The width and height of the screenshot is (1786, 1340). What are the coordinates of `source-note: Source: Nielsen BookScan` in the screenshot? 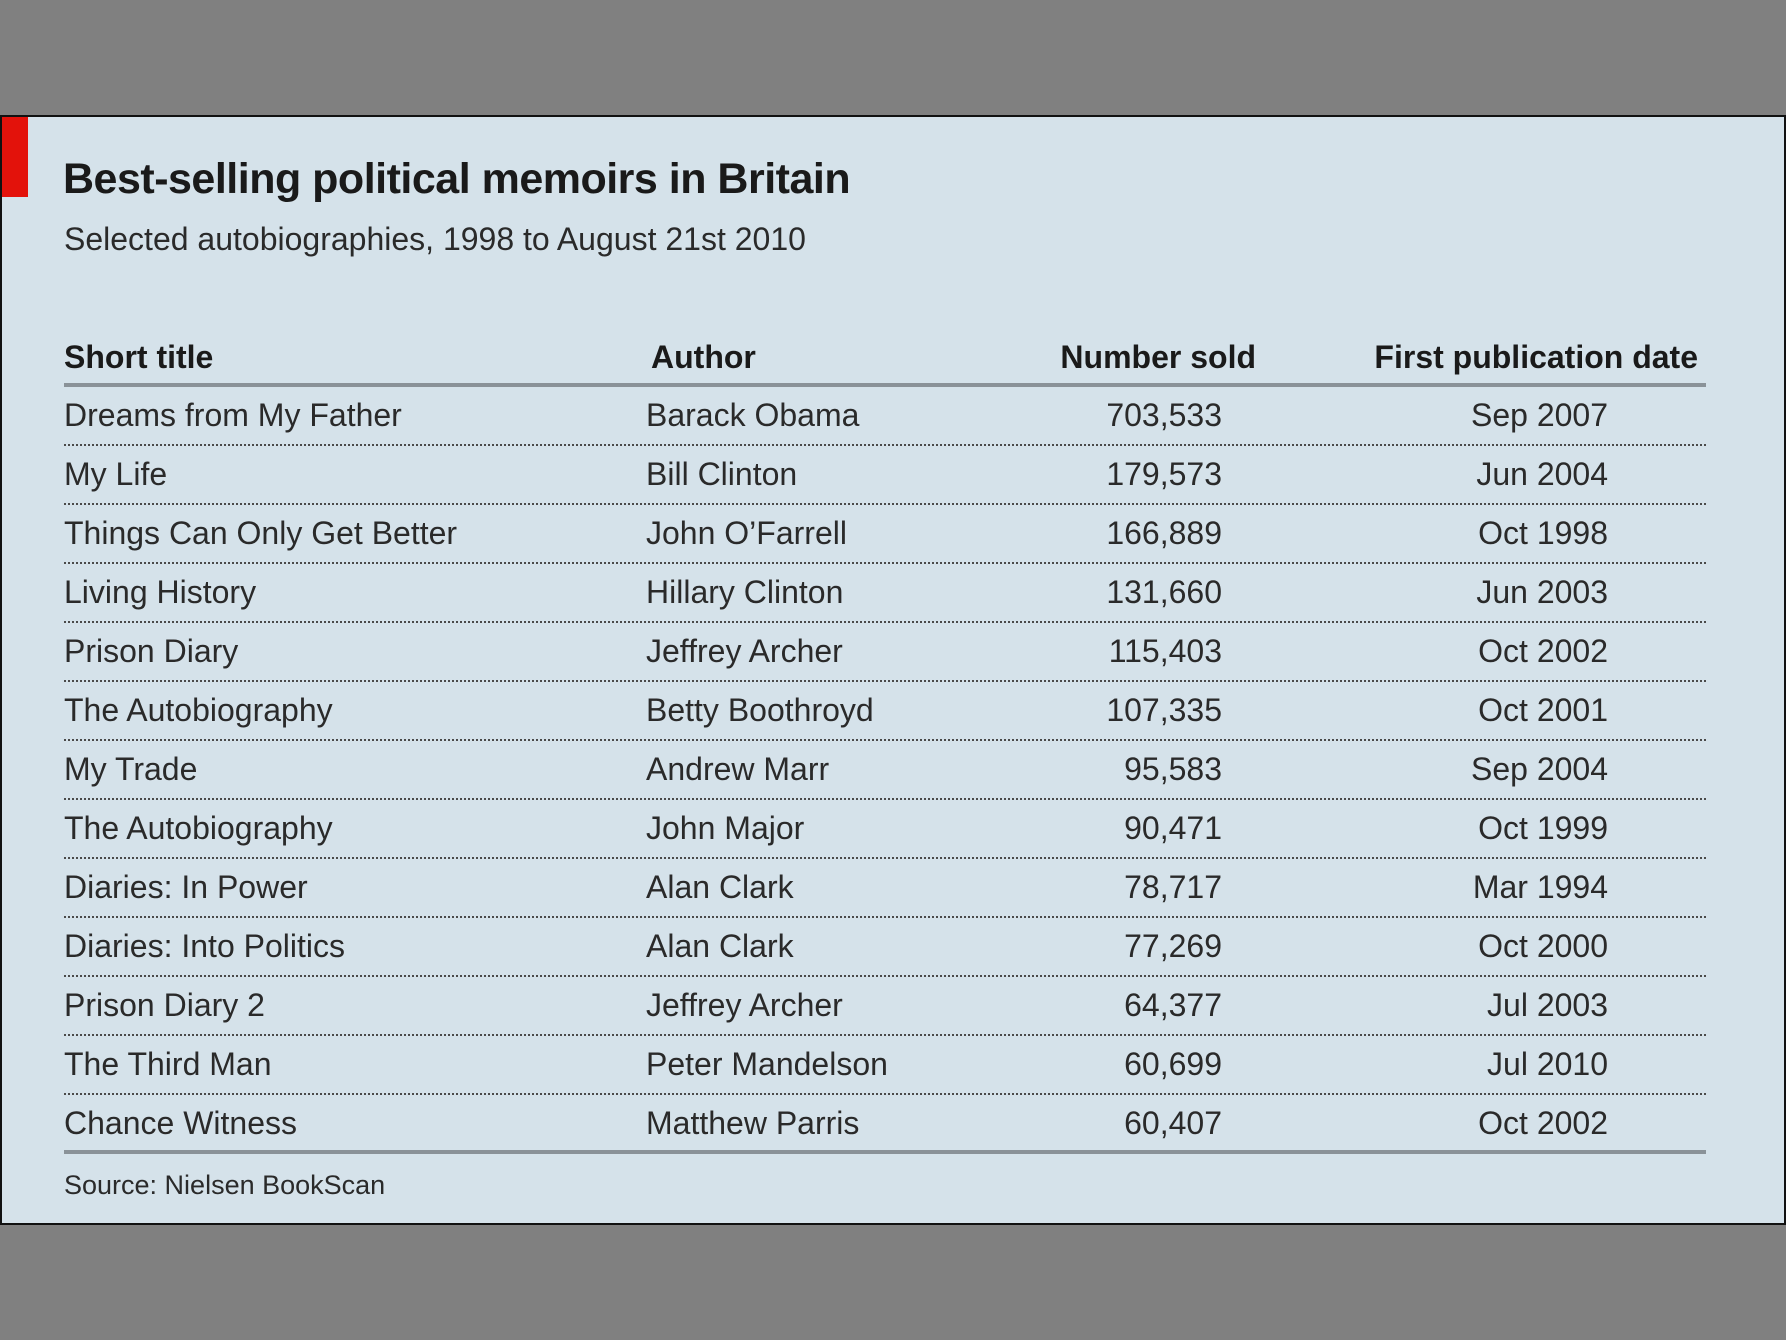 It's located at (225, 1185).